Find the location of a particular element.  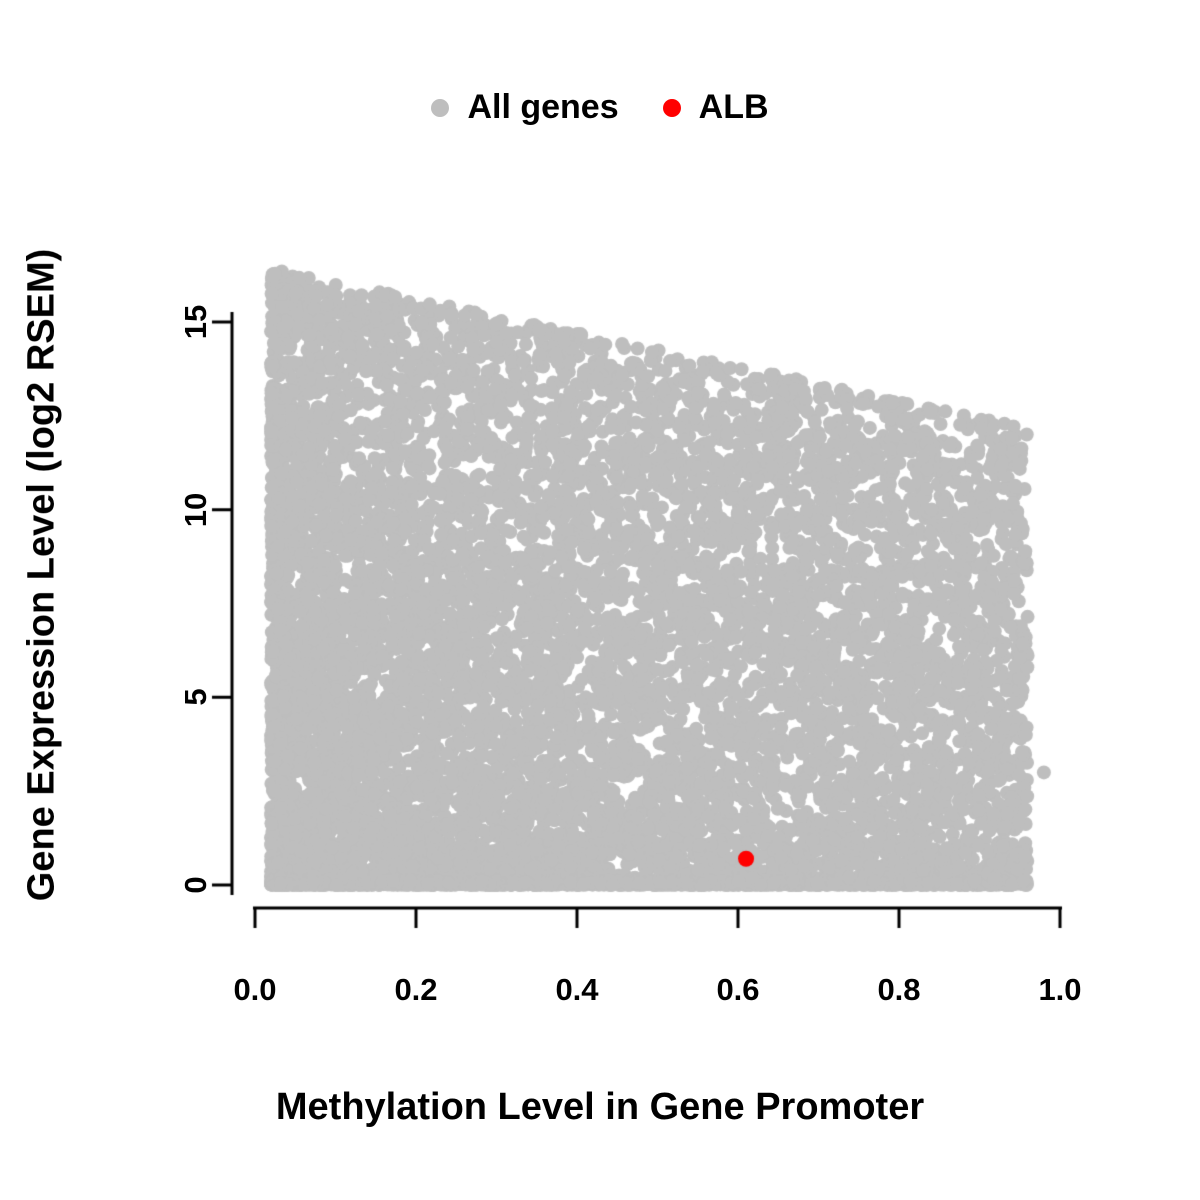

legend-label-alb: ALB is located at coordinates (733, 107).